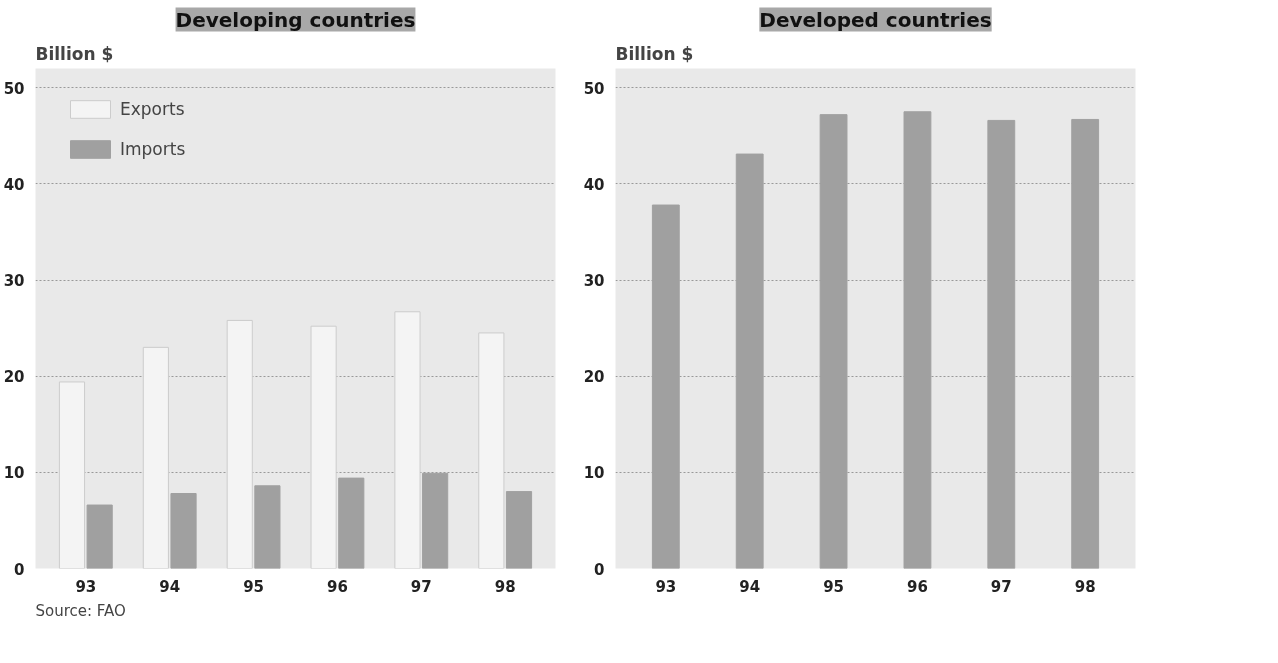 This screenshot has width=1278, height=663. What do you see at coordinates (875, 19) in the screenshot?
I see `chart-title: Developed countries` at bounding box center [875, 19].